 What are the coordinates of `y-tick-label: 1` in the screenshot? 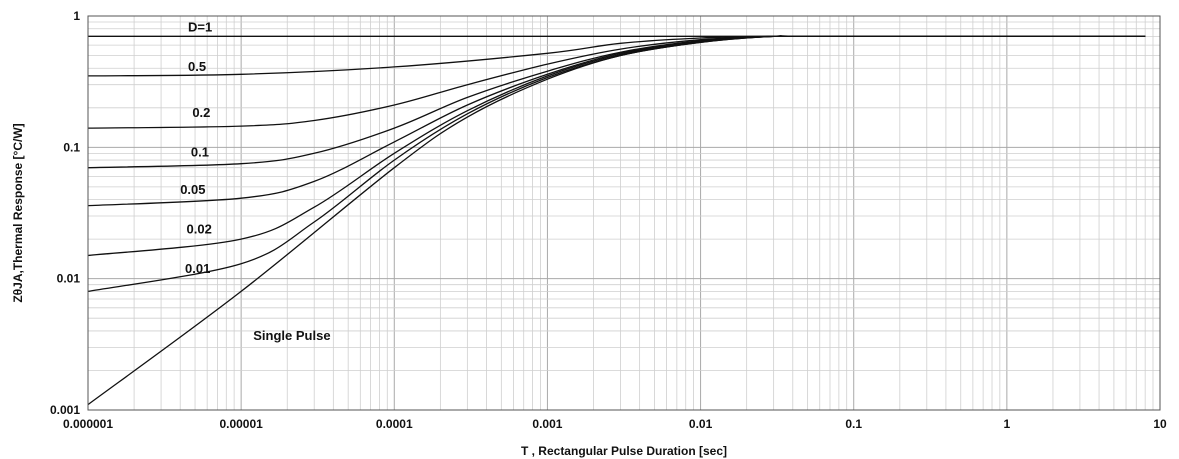 It's located at (76, 16).